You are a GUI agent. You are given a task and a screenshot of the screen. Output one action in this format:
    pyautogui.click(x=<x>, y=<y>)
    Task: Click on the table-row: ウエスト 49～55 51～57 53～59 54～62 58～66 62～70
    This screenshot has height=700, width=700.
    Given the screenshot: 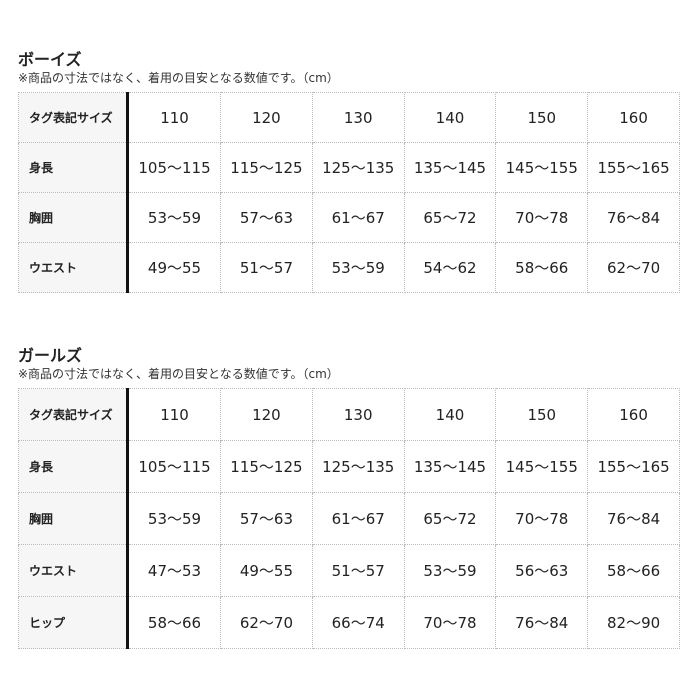 What is the action you would take?
    pyautogui.click(x=349, y=267)
    